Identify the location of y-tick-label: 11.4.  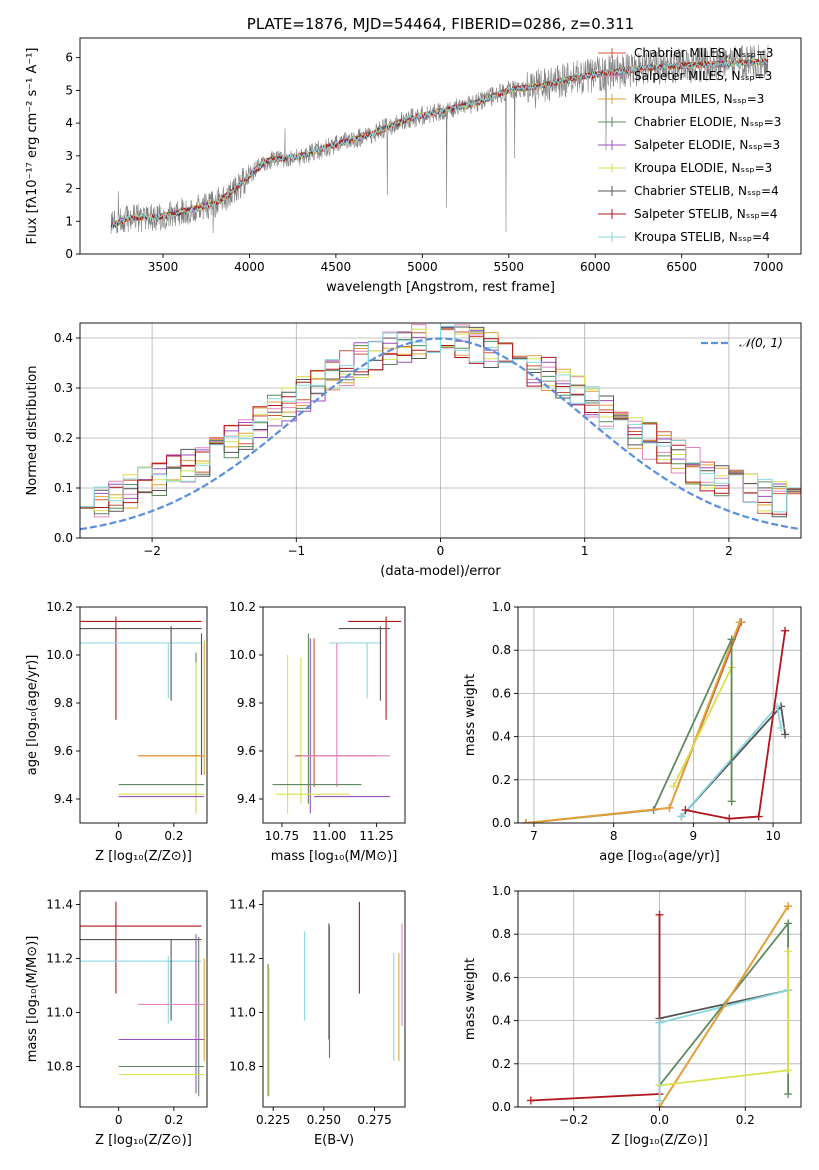
(242, 905).